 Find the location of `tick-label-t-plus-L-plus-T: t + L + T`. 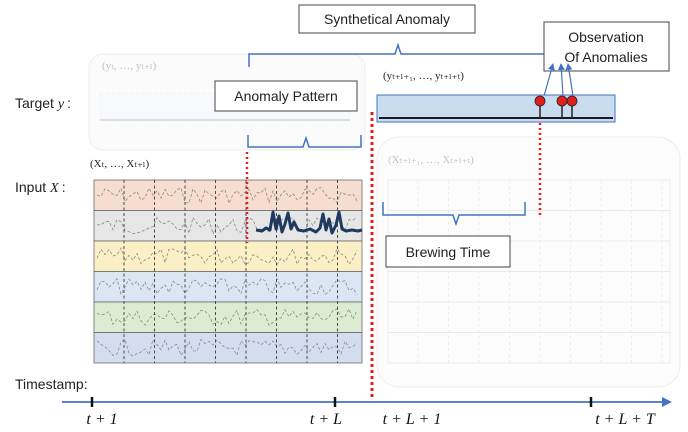

tick-label-t-plus-L-plus-T: t + L + T is located at coordinates (625, 419).